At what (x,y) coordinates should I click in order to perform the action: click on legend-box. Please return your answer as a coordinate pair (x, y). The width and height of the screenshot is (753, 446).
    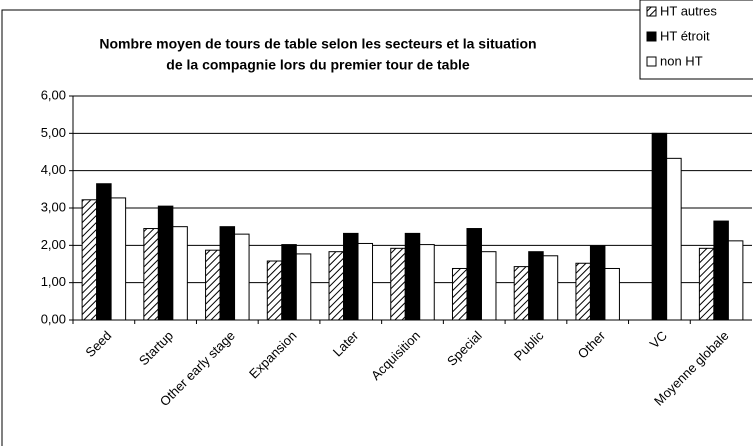
    Looking at the image, I should click on (696, 40).